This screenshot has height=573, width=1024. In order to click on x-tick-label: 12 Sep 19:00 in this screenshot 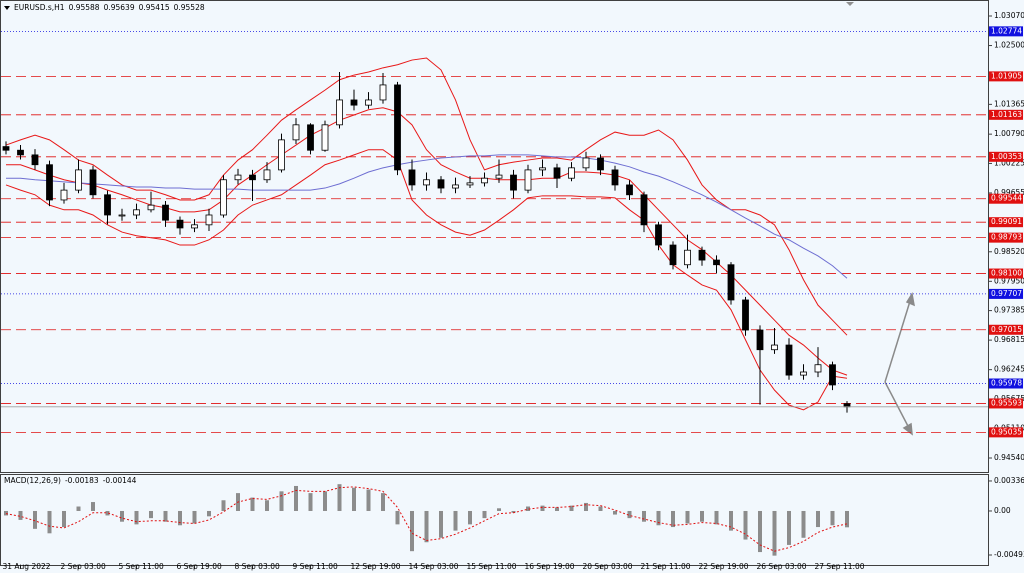, I will do `click(376, 566)`.